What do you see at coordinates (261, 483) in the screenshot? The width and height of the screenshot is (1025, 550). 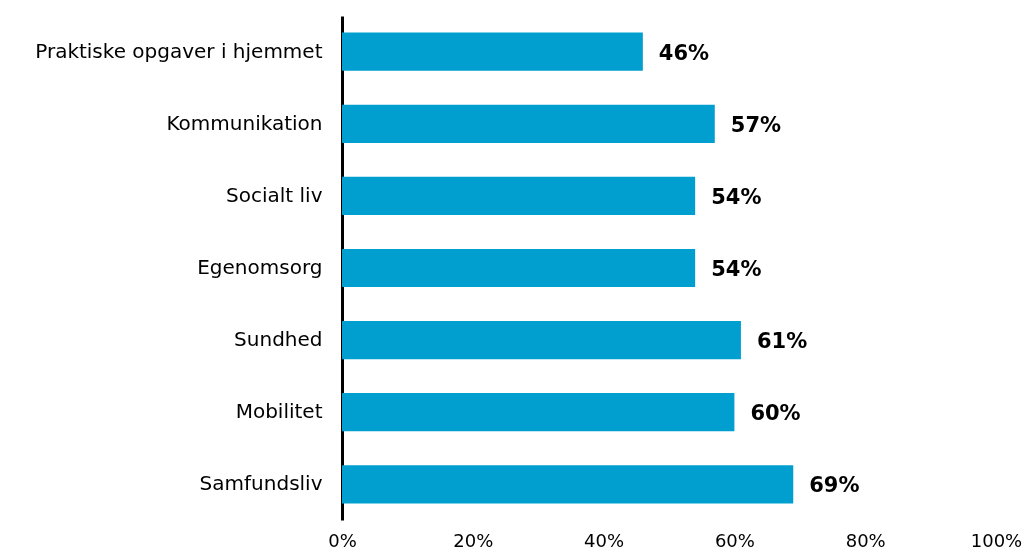 I see `y-tick-label: Samfundsliv` at bounding box center [261, 483].